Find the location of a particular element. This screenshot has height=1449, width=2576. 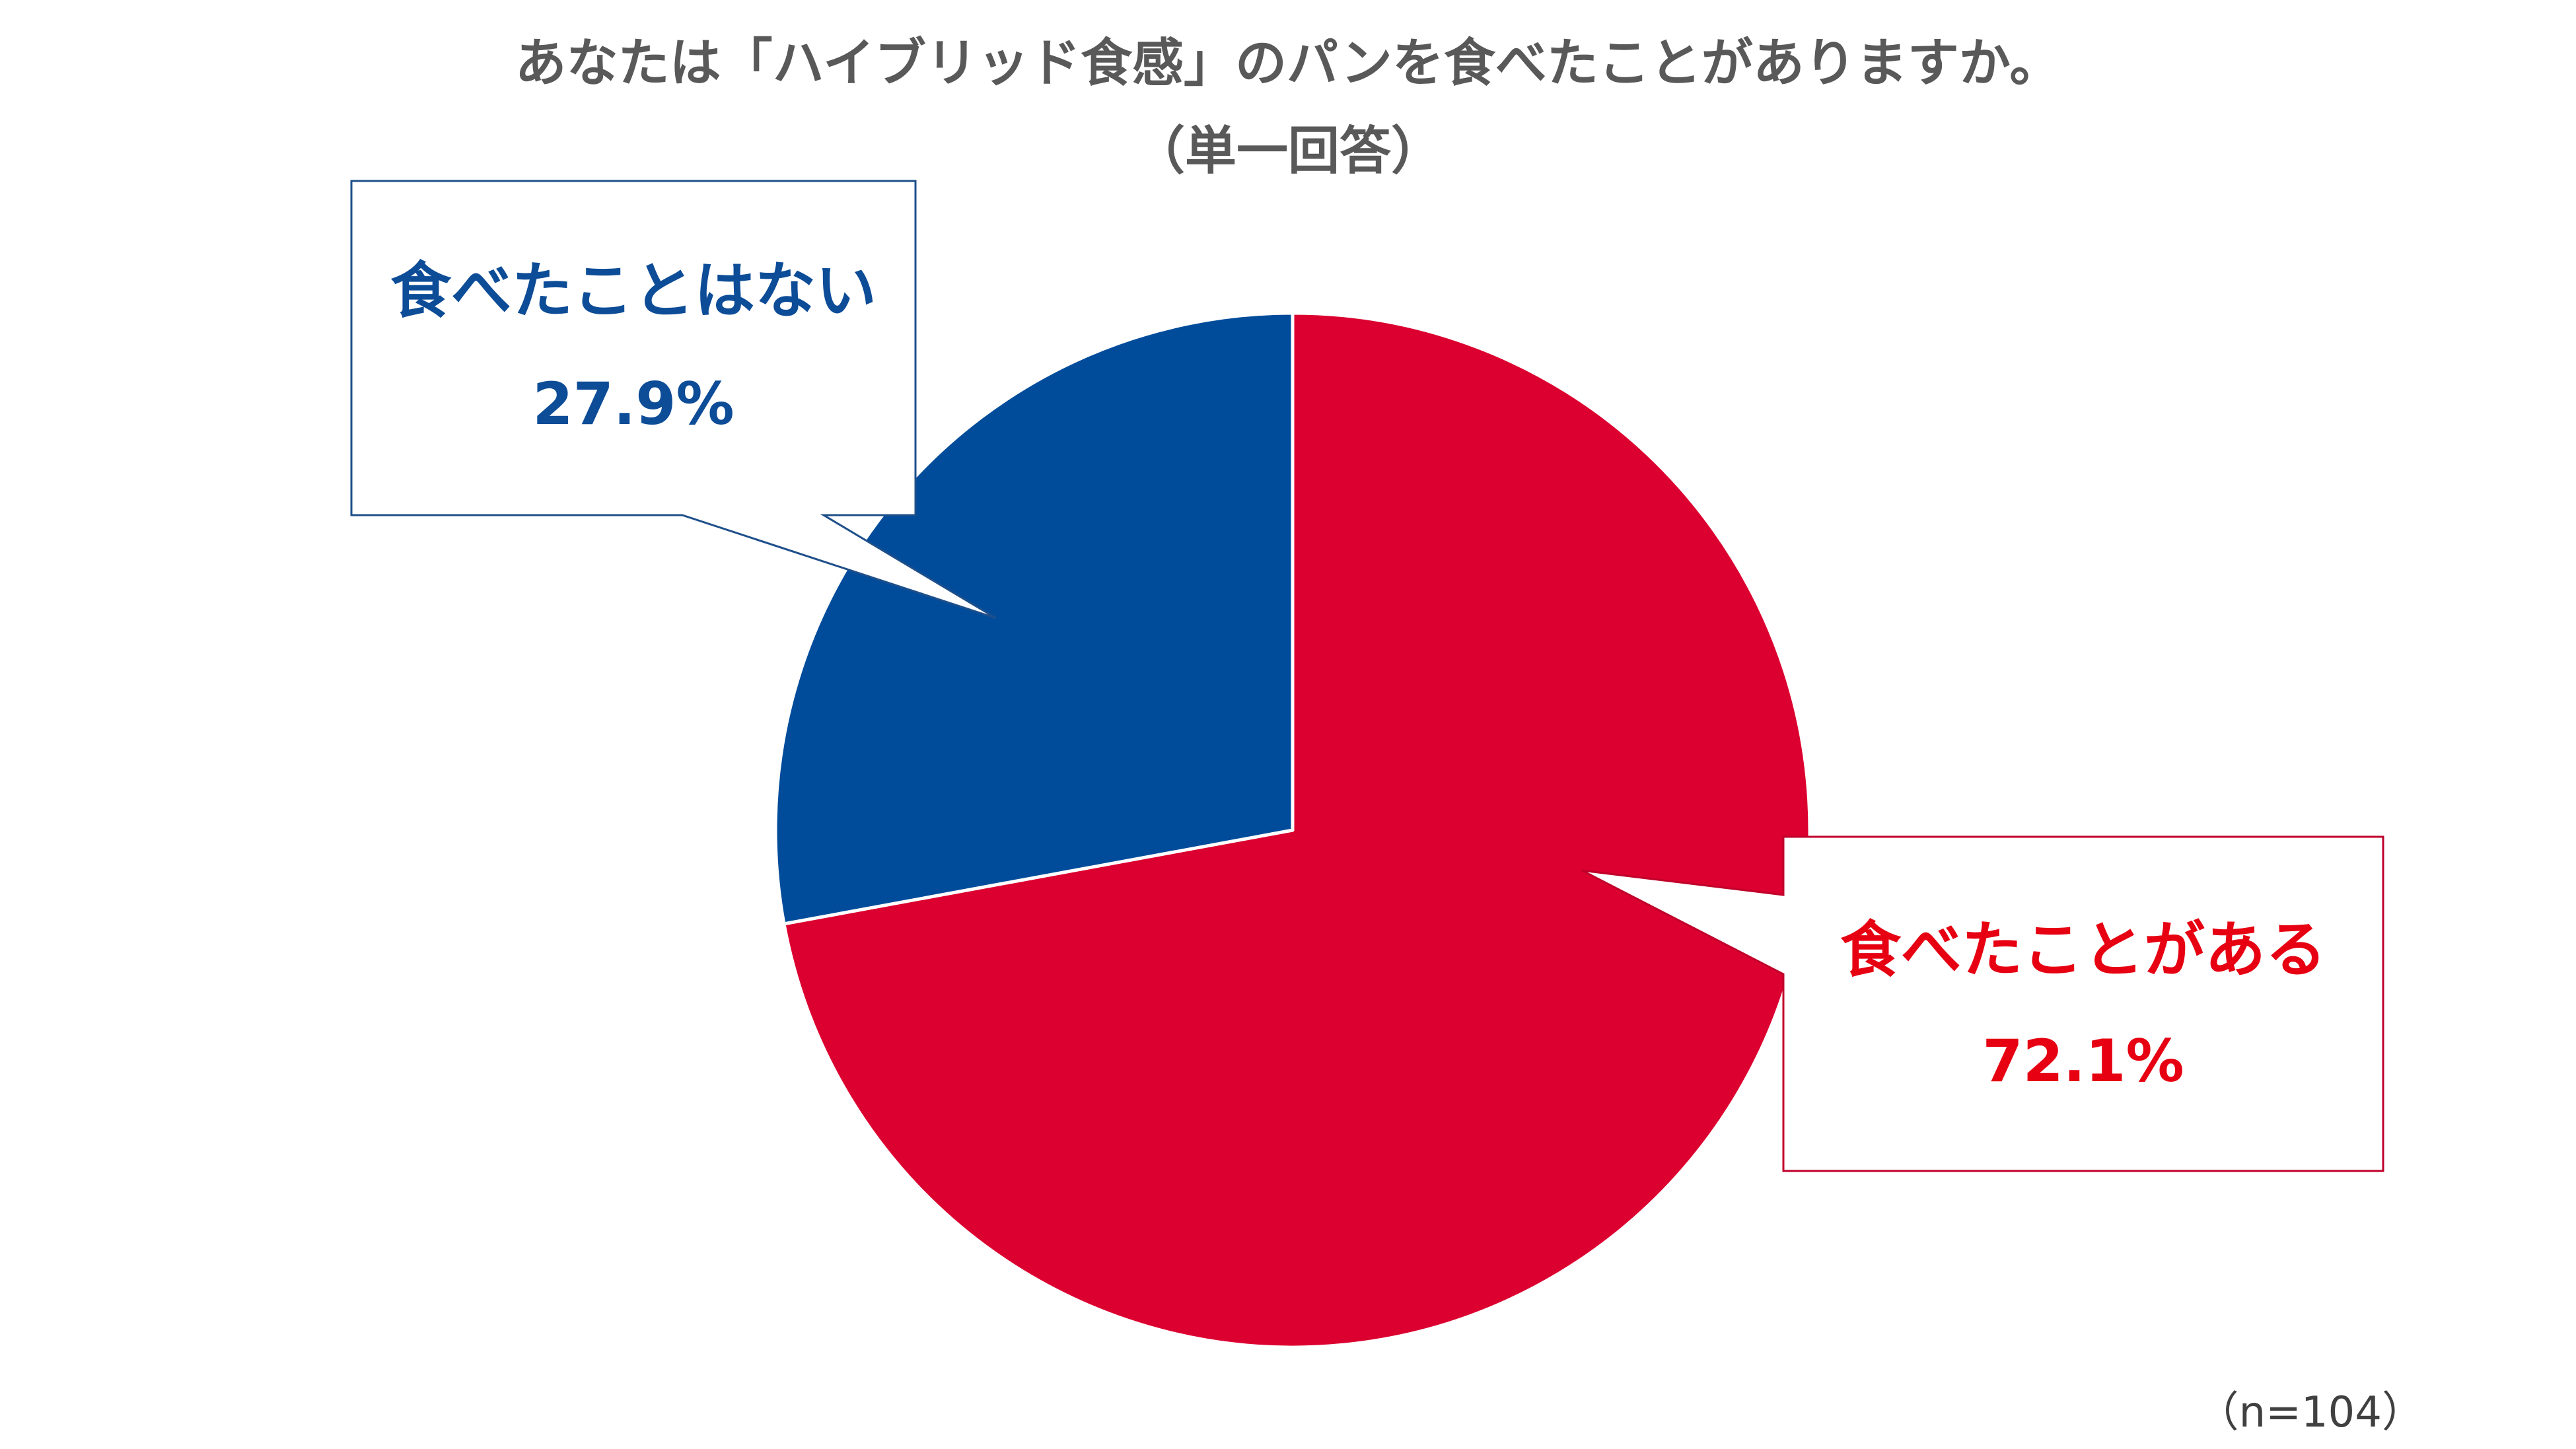

callout-value-eaten: 72.1% is located at coordinates (2083, 1061).